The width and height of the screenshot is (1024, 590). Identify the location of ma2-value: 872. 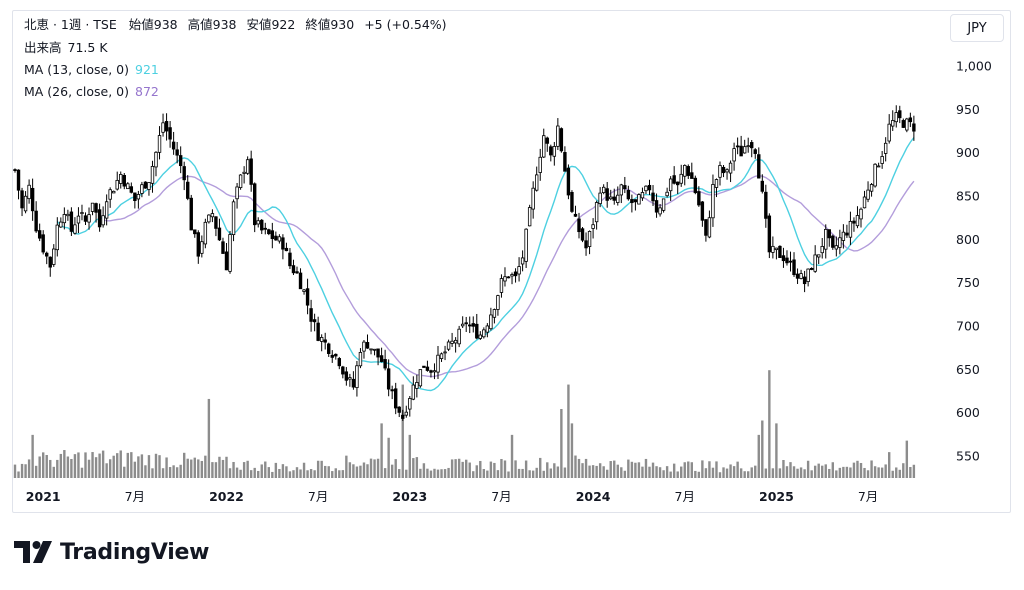
(147, 91).